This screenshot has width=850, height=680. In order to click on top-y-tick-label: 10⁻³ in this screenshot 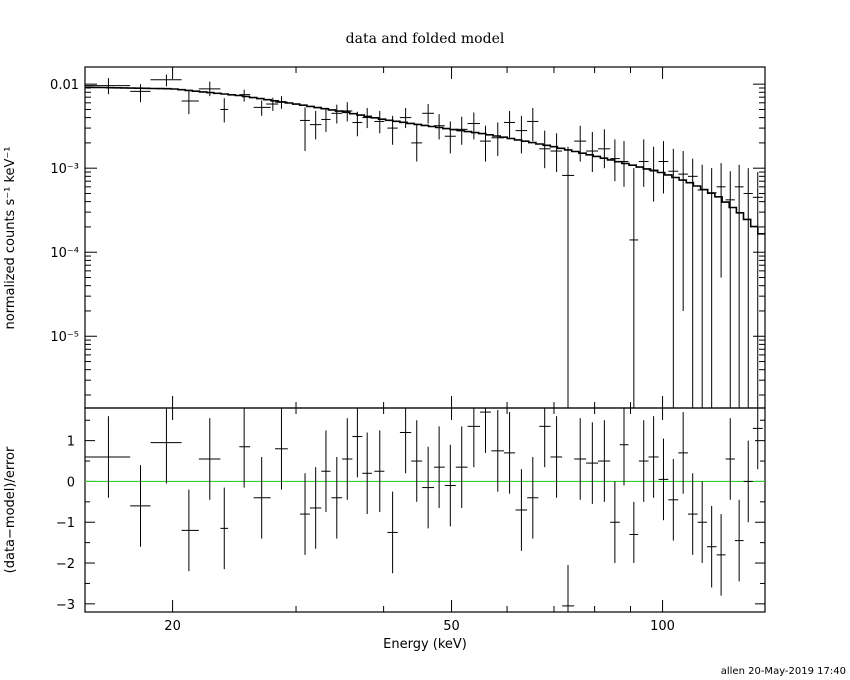, I will do `click(64, 169)`.